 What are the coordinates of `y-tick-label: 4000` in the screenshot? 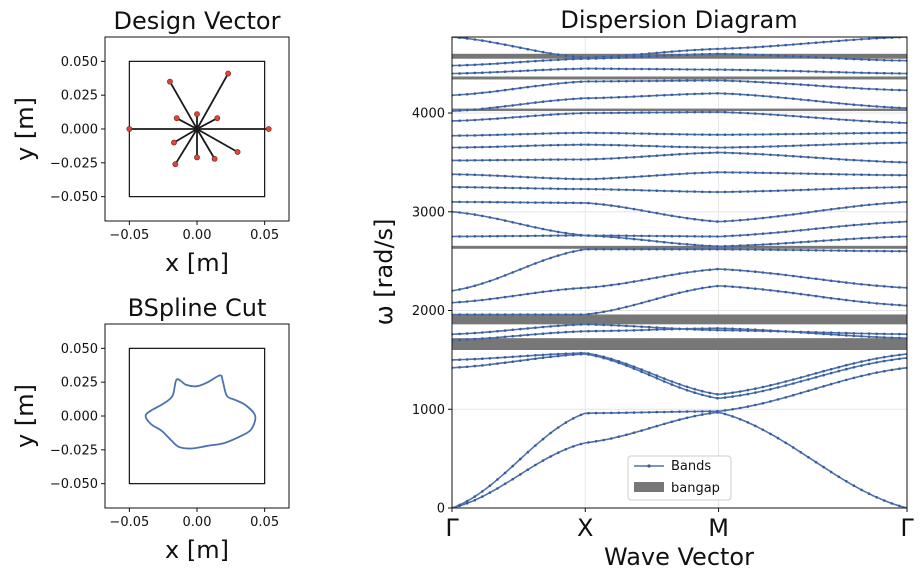 It's located at (428, 114).